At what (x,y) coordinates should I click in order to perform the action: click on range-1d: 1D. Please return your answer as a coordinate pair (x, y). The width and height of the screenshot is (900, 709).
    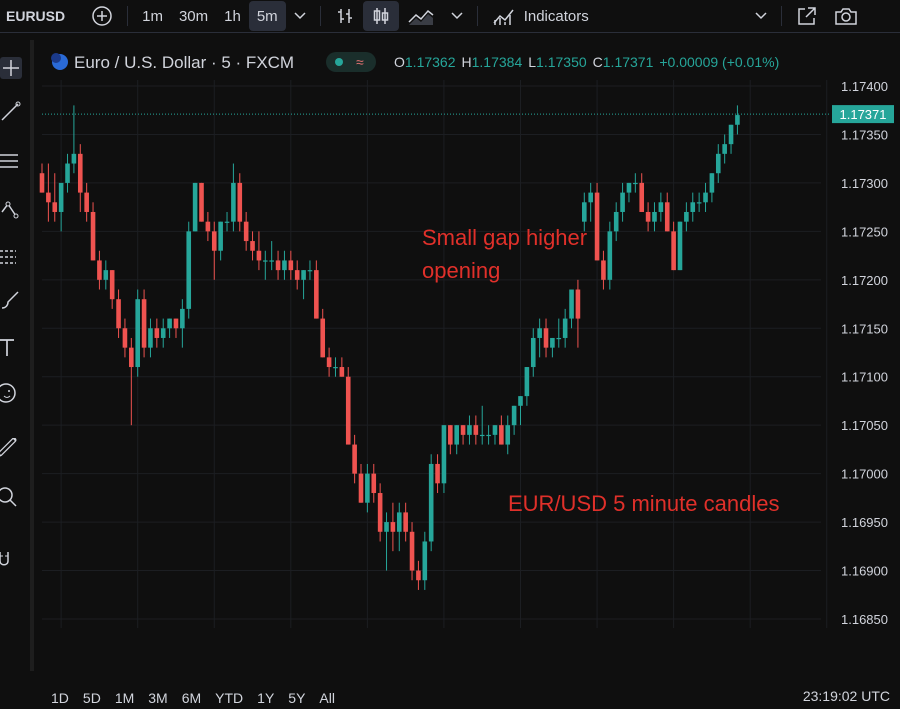
    Looking at the image, I should click on (60, 697).